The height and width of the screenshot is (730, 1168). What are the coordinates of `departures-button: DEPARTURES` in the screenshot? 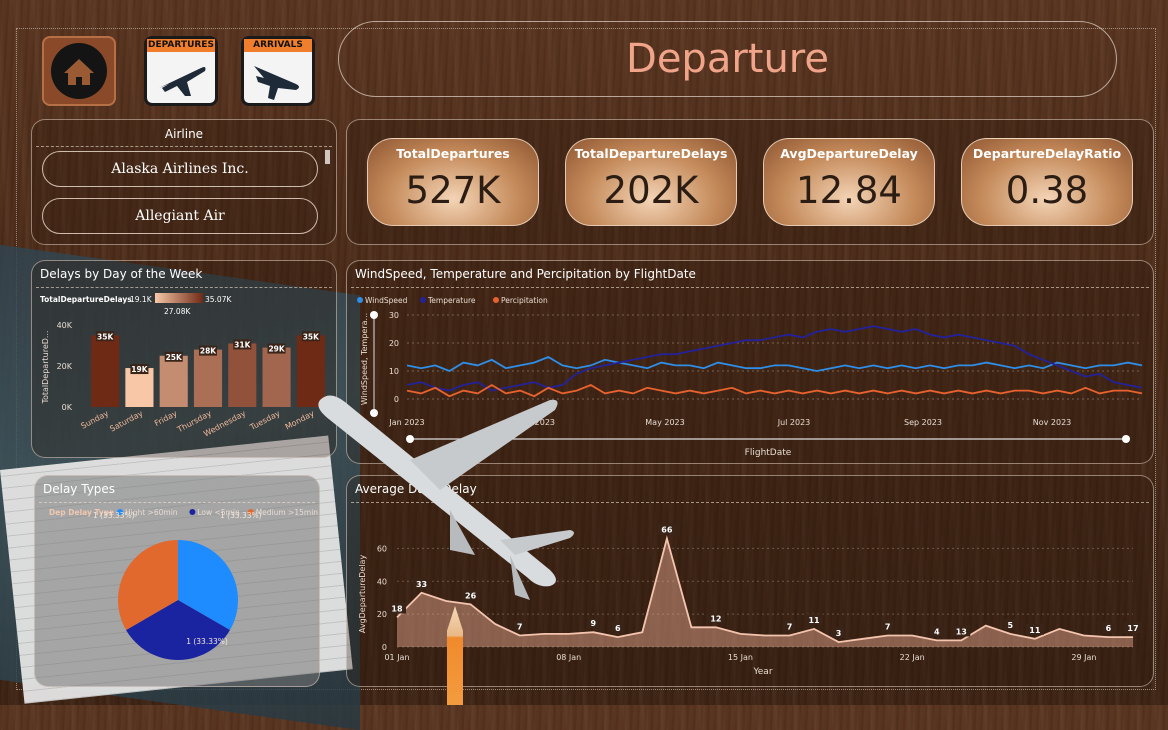 It's located at (181, 71).